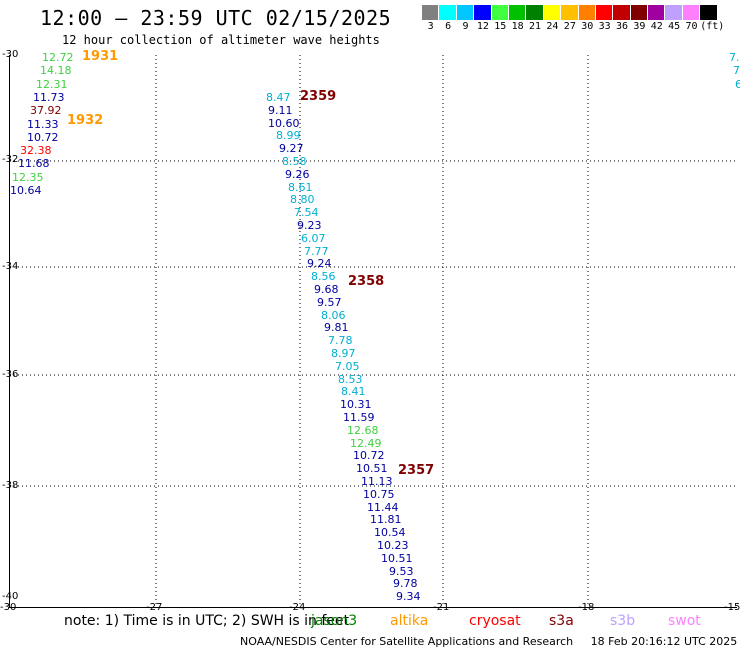 Image resolution: width=740 pixels, height=650 pixels. I want to click on legend-label: 9, so click(465, 26).